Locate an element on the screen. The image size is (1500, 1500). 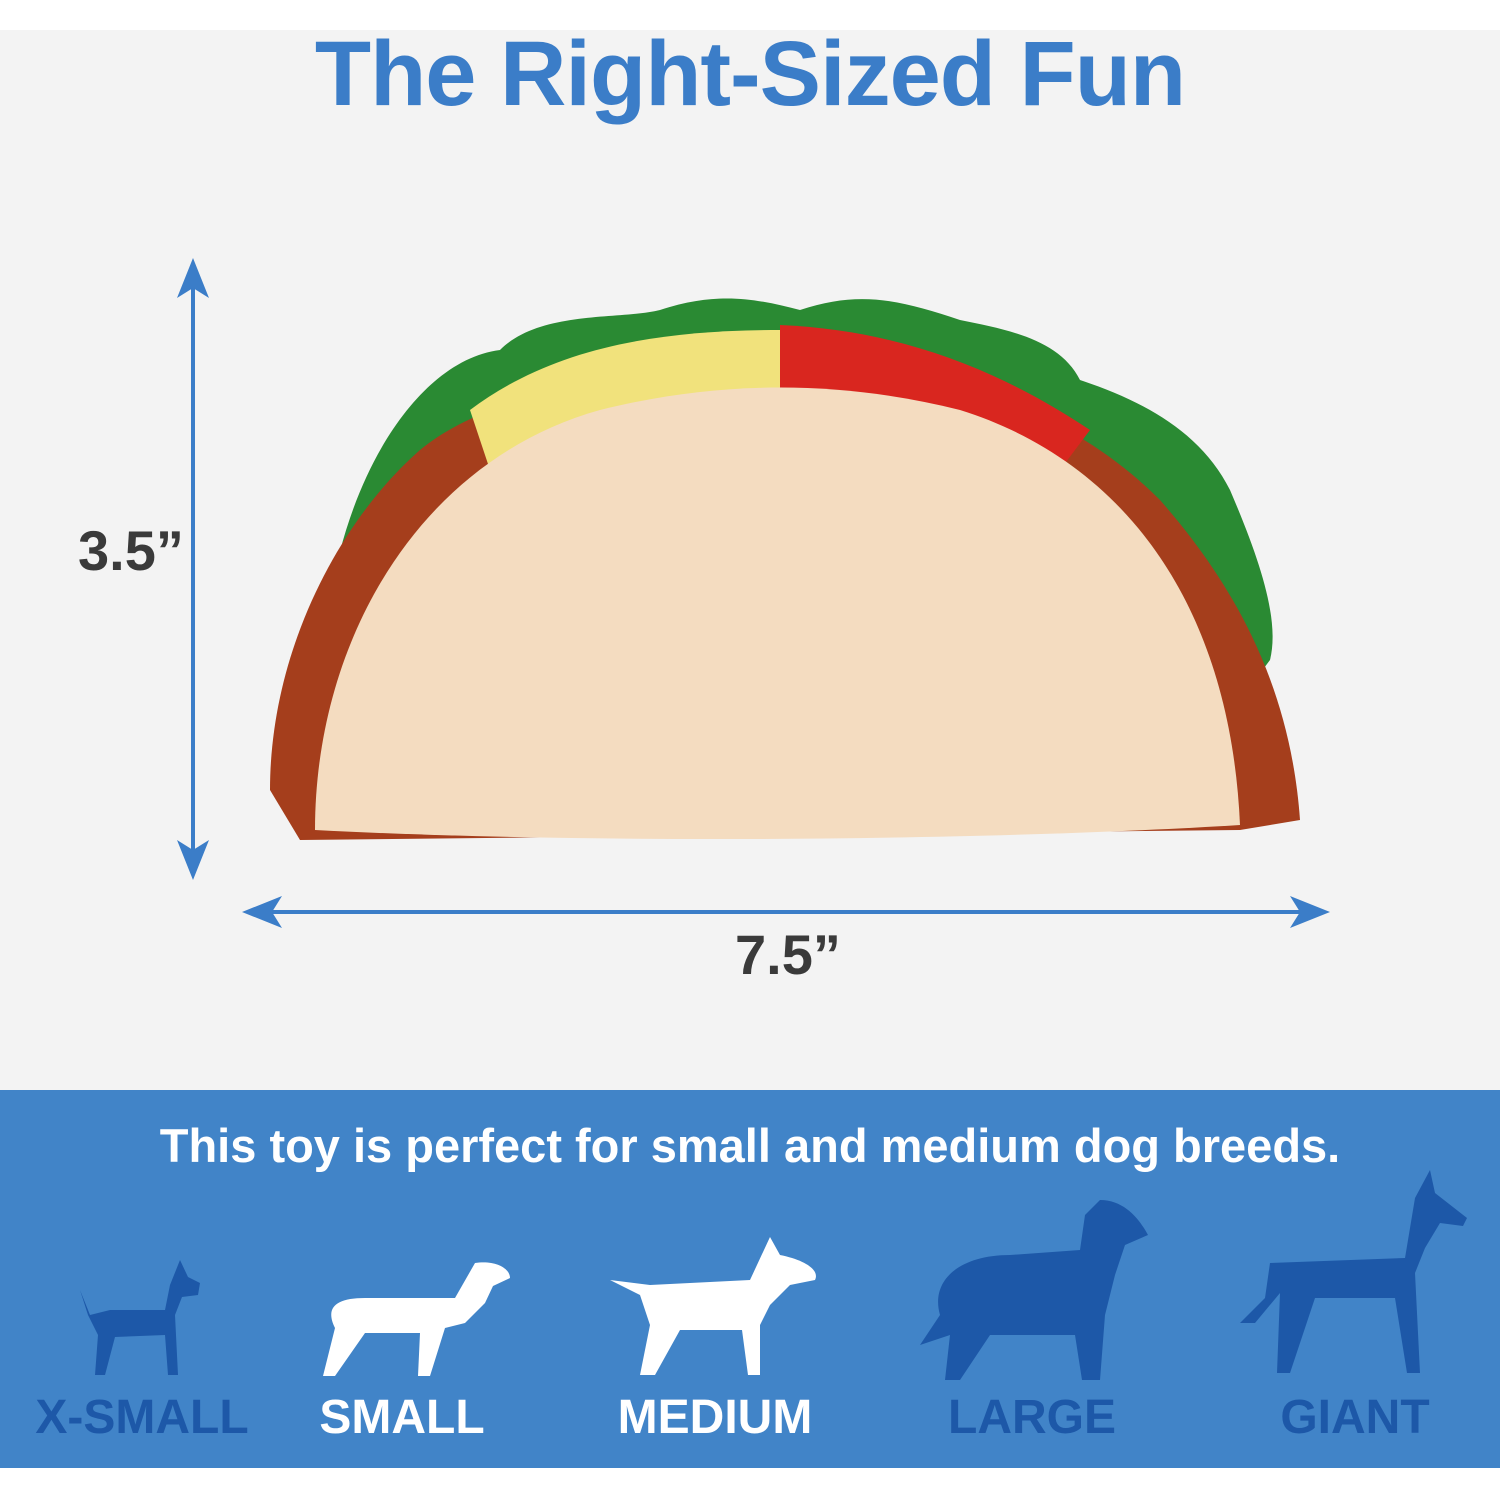
width-label: 7.5” is located at coordinates (788, 954).